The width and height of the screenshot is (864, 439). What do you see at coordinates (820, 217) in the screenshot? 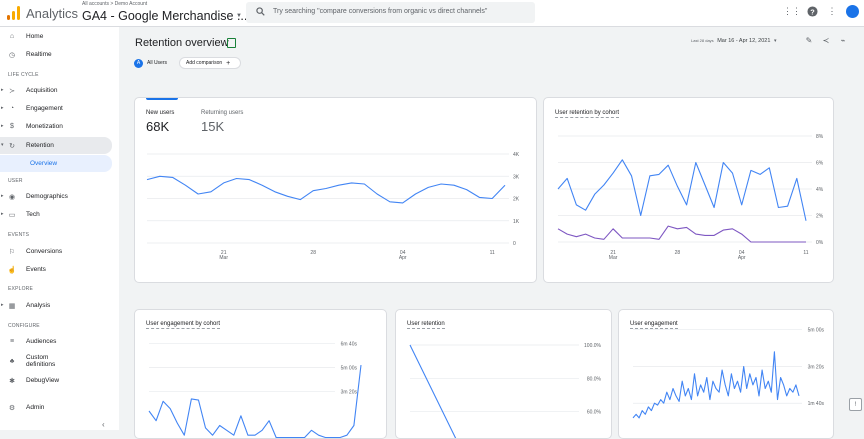
I see `y-tick-label: 2%` at bounding box center [820, 217].